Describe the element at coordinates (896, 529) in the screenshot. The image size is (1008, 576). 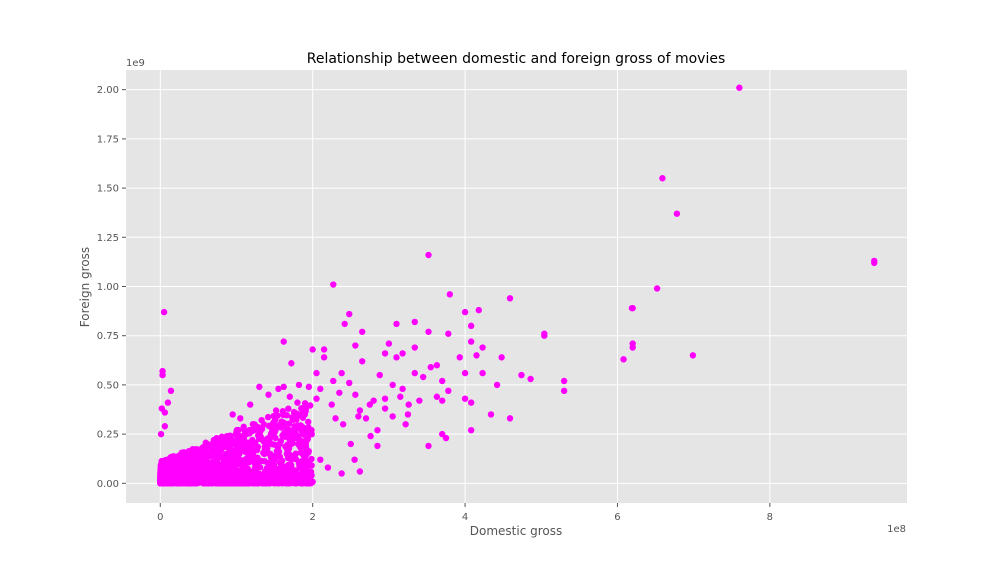
I see `x-axis-offset-label: 1e8` at that location.